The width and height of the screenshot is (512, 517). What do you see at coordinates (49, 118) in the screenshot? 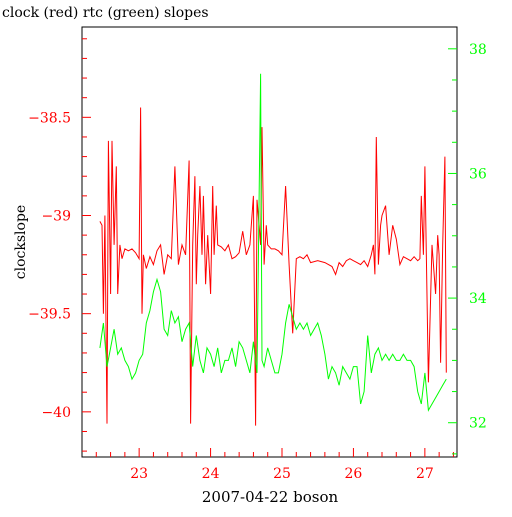
I see `y-left-tick-label: −38.5` at bounding box center [49, 118].